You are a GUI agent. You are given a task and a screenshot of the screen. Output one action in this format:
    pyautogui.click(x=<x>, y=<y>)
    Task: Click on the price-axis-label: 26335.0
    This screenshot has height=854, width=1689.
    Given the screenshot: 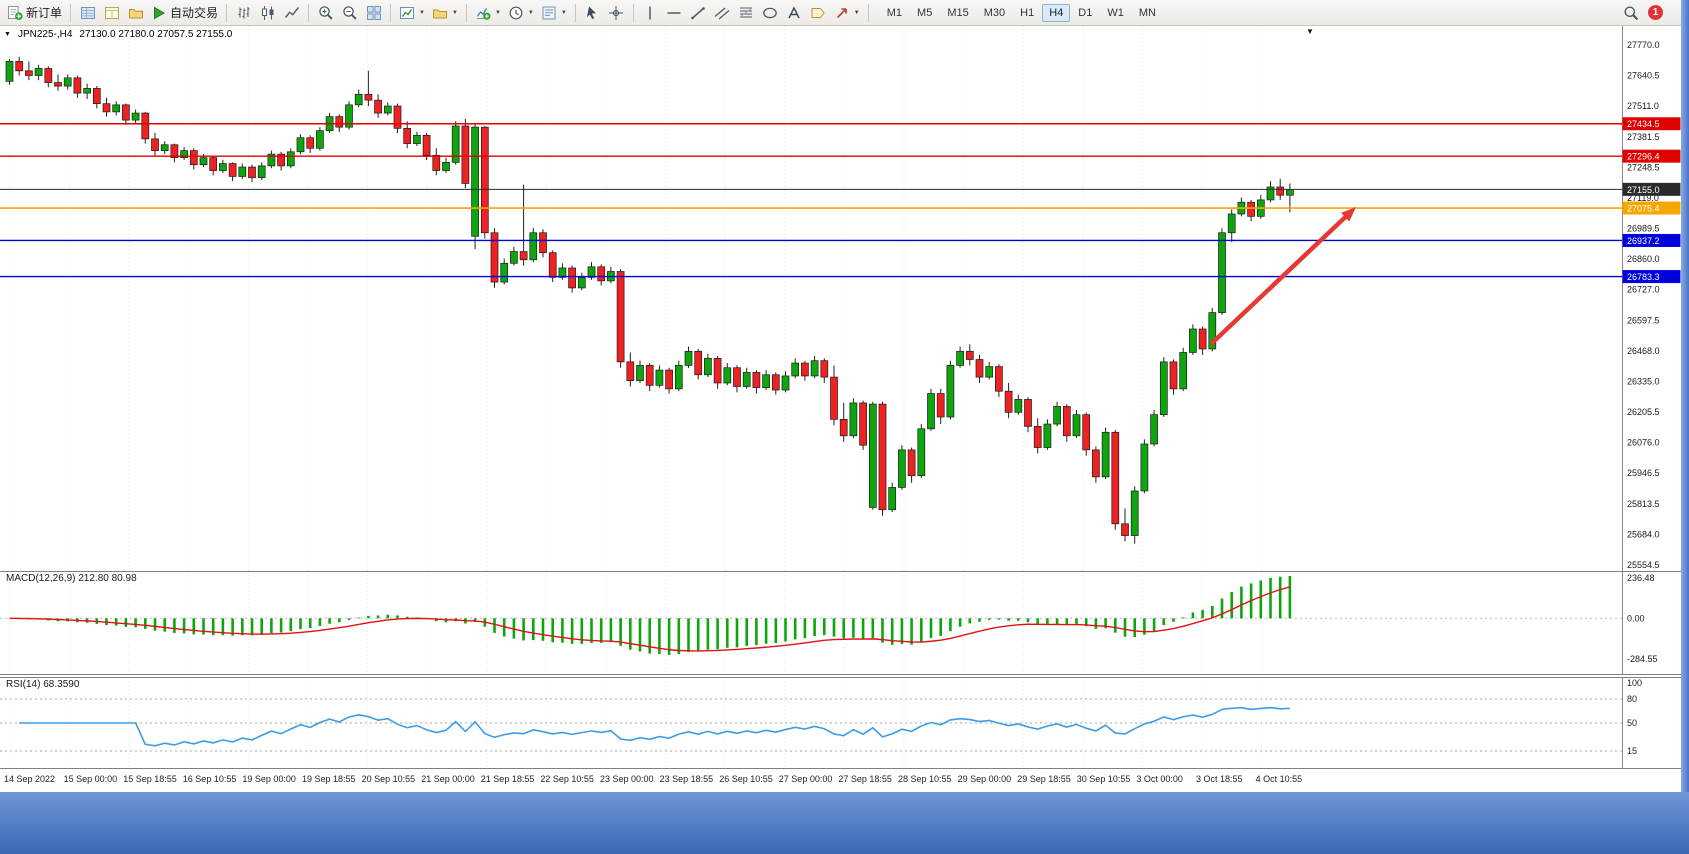 What is the action you would take?
    pyautogui.click(x=1643, y=381)
    